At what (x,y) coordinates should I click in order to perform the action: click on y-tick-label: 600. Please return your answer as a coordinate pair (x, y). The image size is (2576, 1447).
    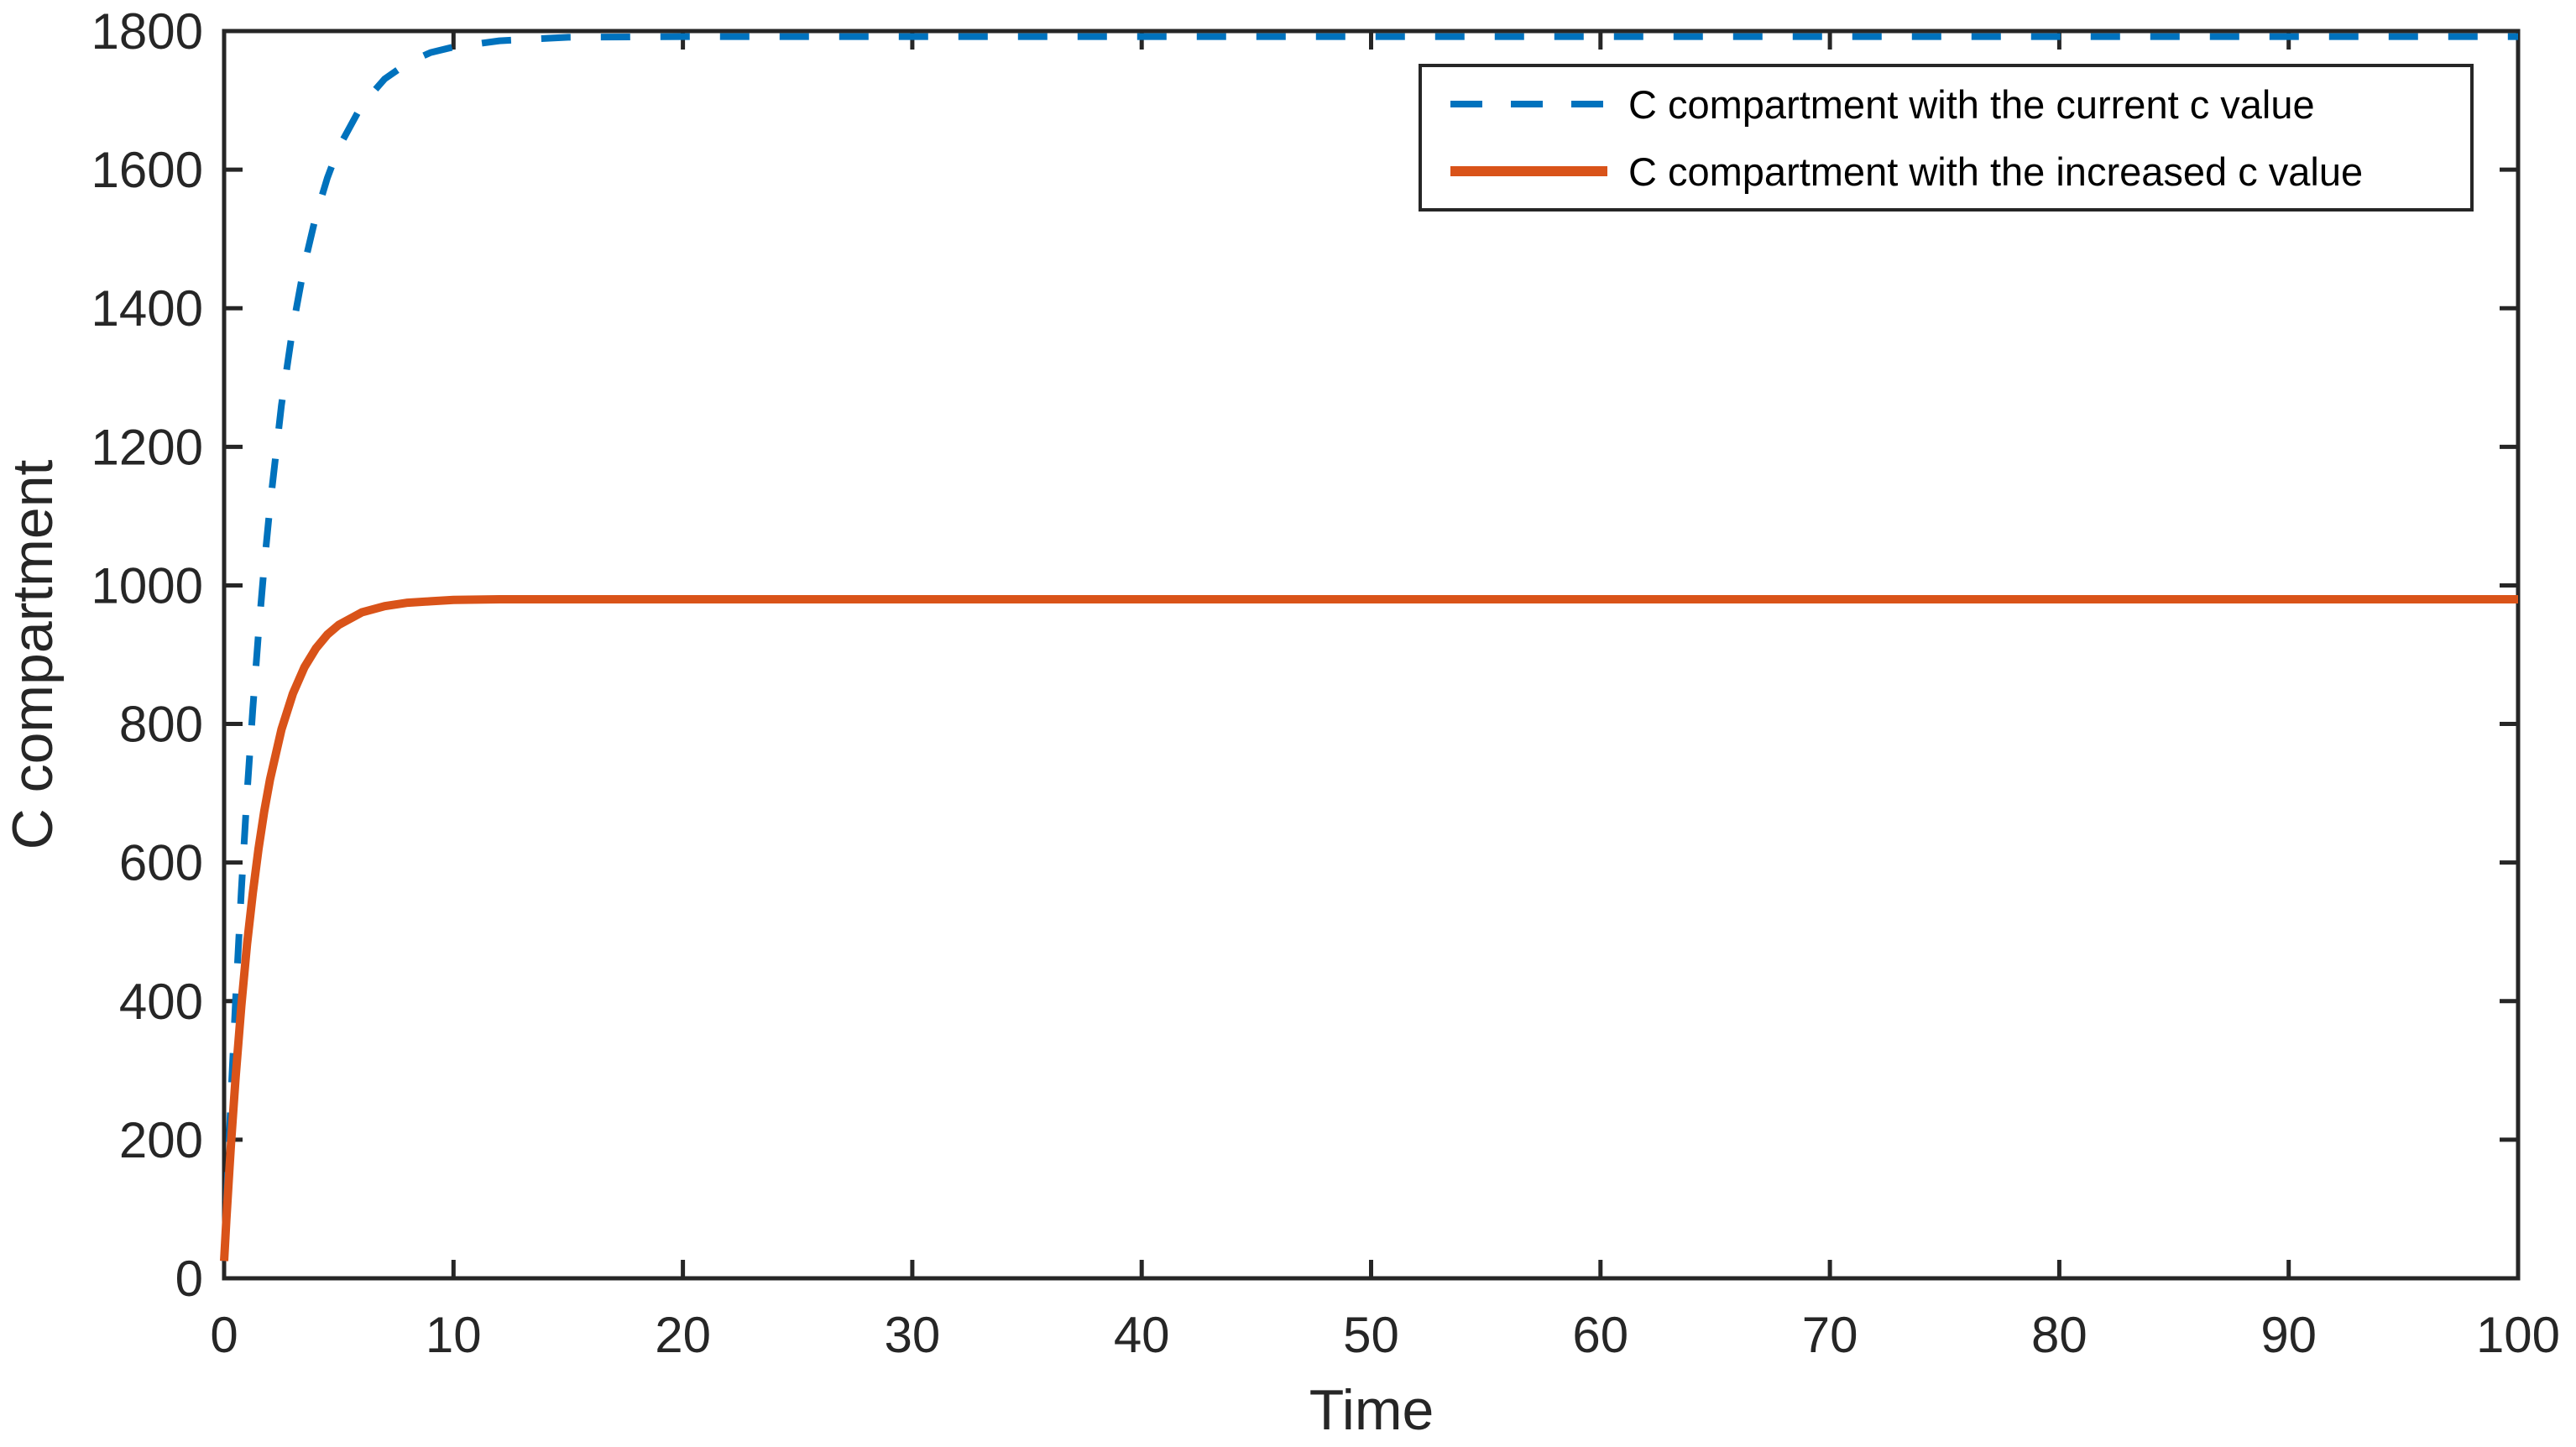
    Looking at the image, I should click on (161, 863).